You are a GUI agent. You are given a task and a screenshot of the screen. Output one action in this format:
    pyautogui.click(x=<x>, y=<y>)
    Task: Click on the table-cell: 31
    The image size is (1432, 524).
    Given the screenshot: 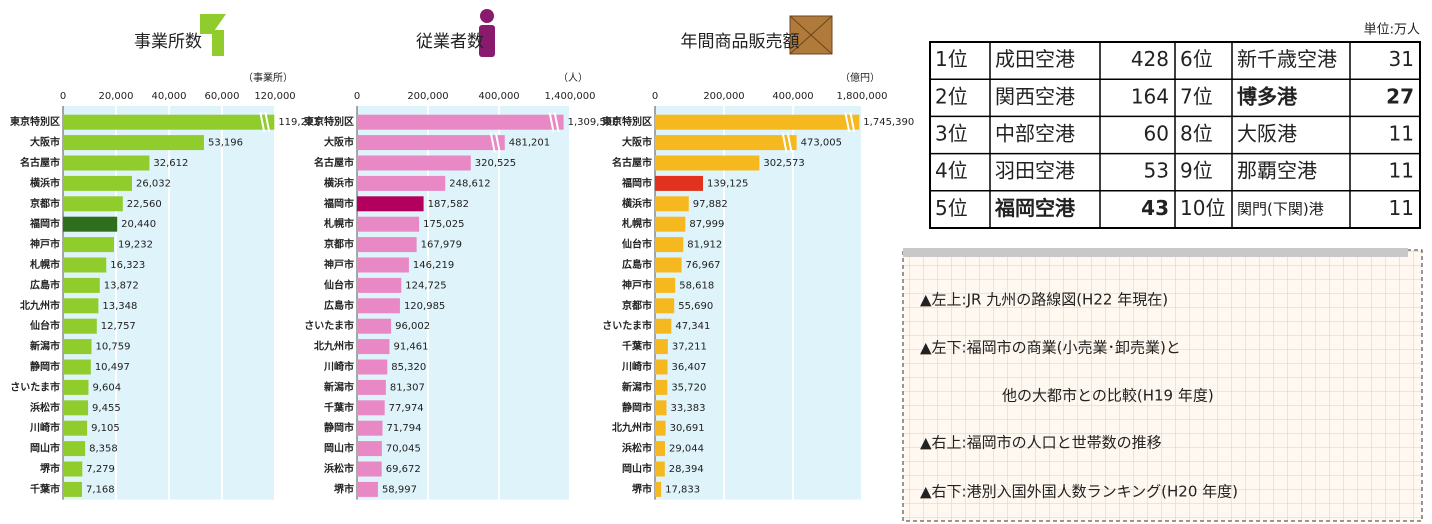 What is the action you would take?
    pyautogui.click(x=1401, y=59)
    